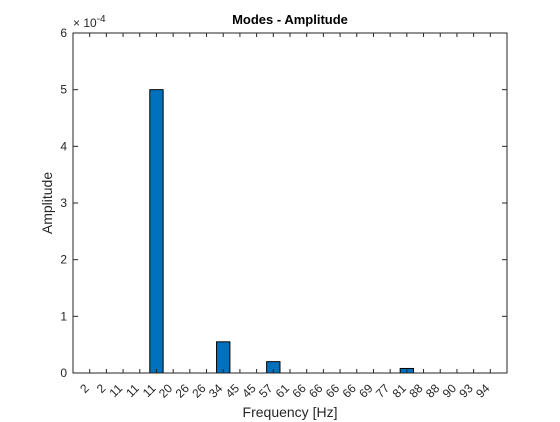 The height and width of the screenshot is (422, 560). Describe the element at coordinates (63, 203) in the screenshot. I see `y-tick-label: 3` at that location.